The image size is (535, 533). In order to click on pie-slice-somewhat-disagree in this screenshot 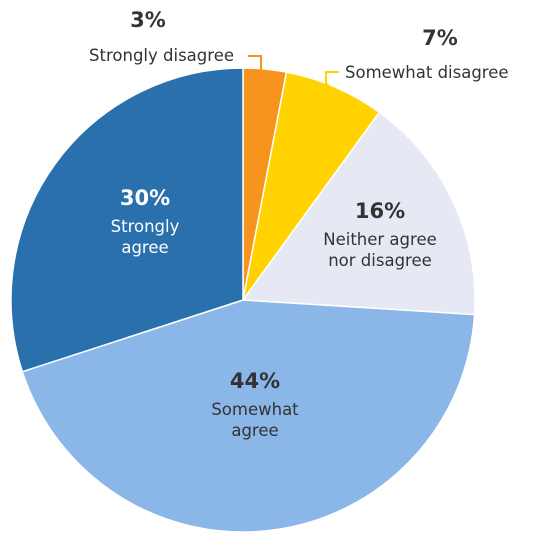, I will do `click(311, 186)`.